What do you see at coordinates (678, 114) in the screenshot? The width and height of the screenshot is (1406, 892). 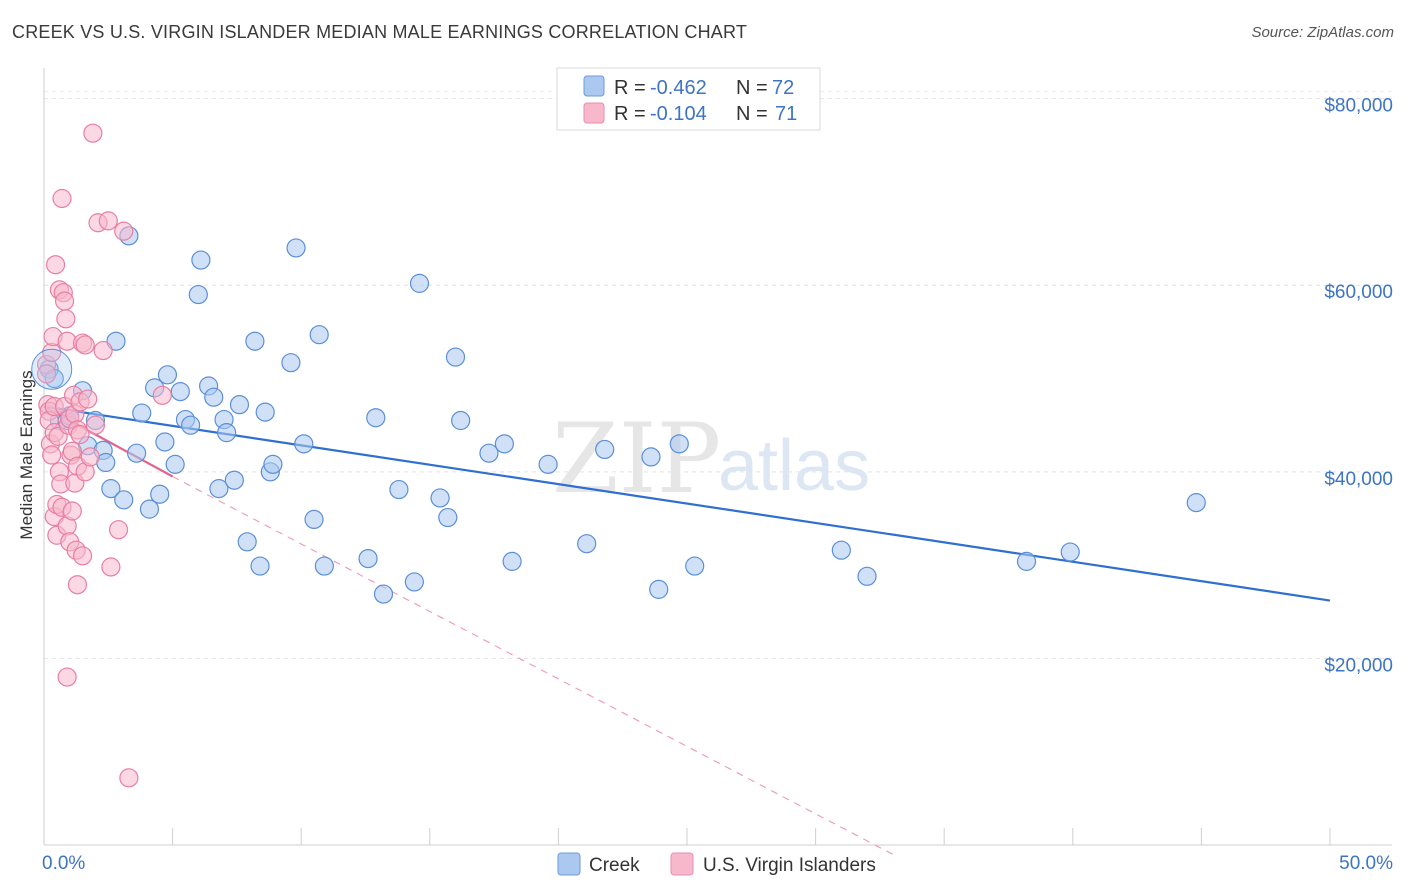 I see `legend-r-value-virgin-islanders: -0.104` at bounding box center [678, 114].